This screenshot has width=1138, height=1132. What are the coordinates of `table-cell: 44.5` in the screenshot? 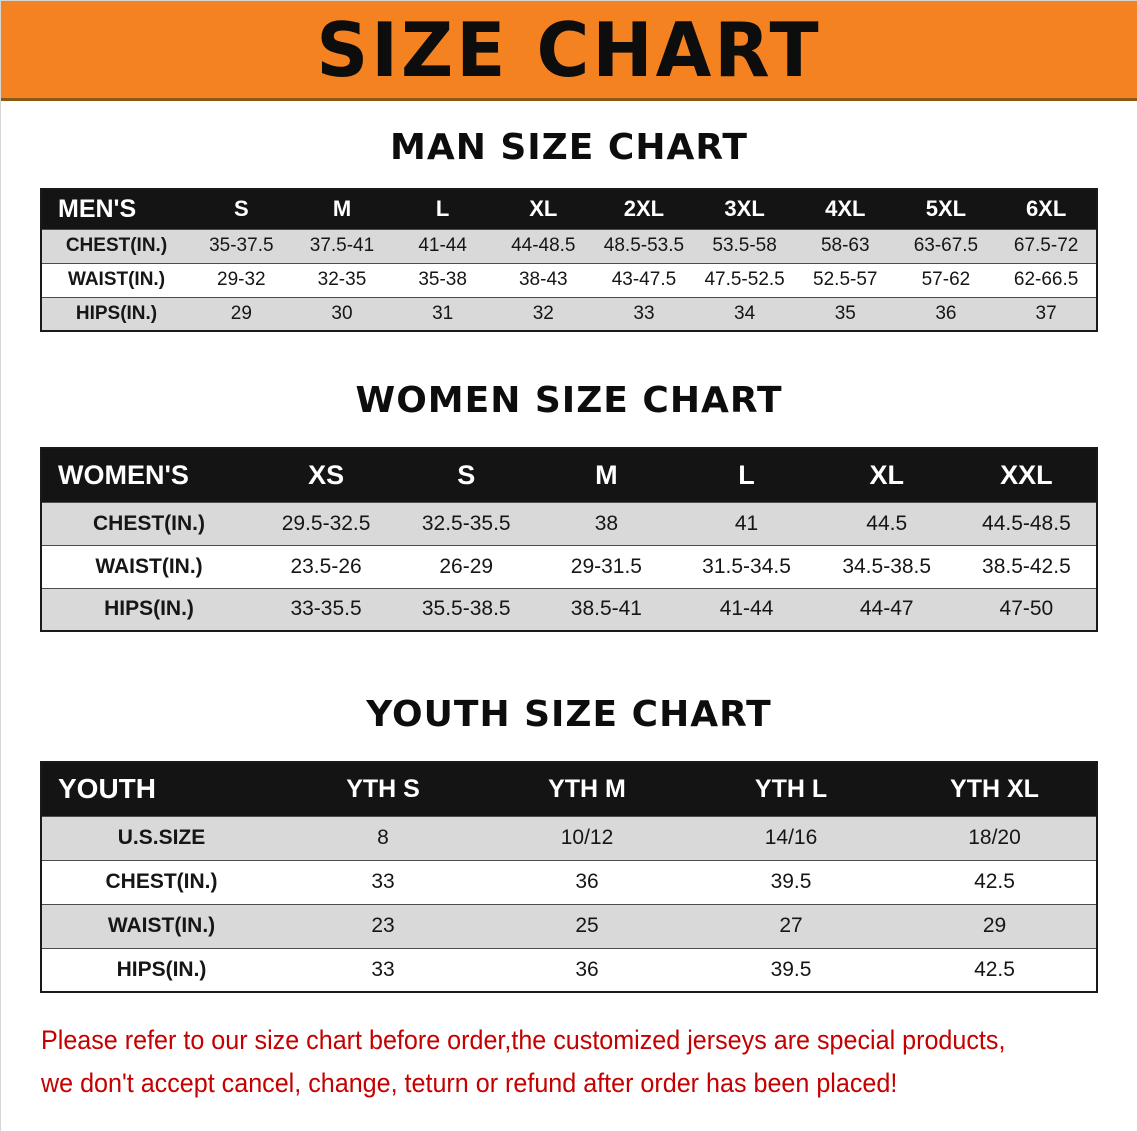 It's located at (886, 523).